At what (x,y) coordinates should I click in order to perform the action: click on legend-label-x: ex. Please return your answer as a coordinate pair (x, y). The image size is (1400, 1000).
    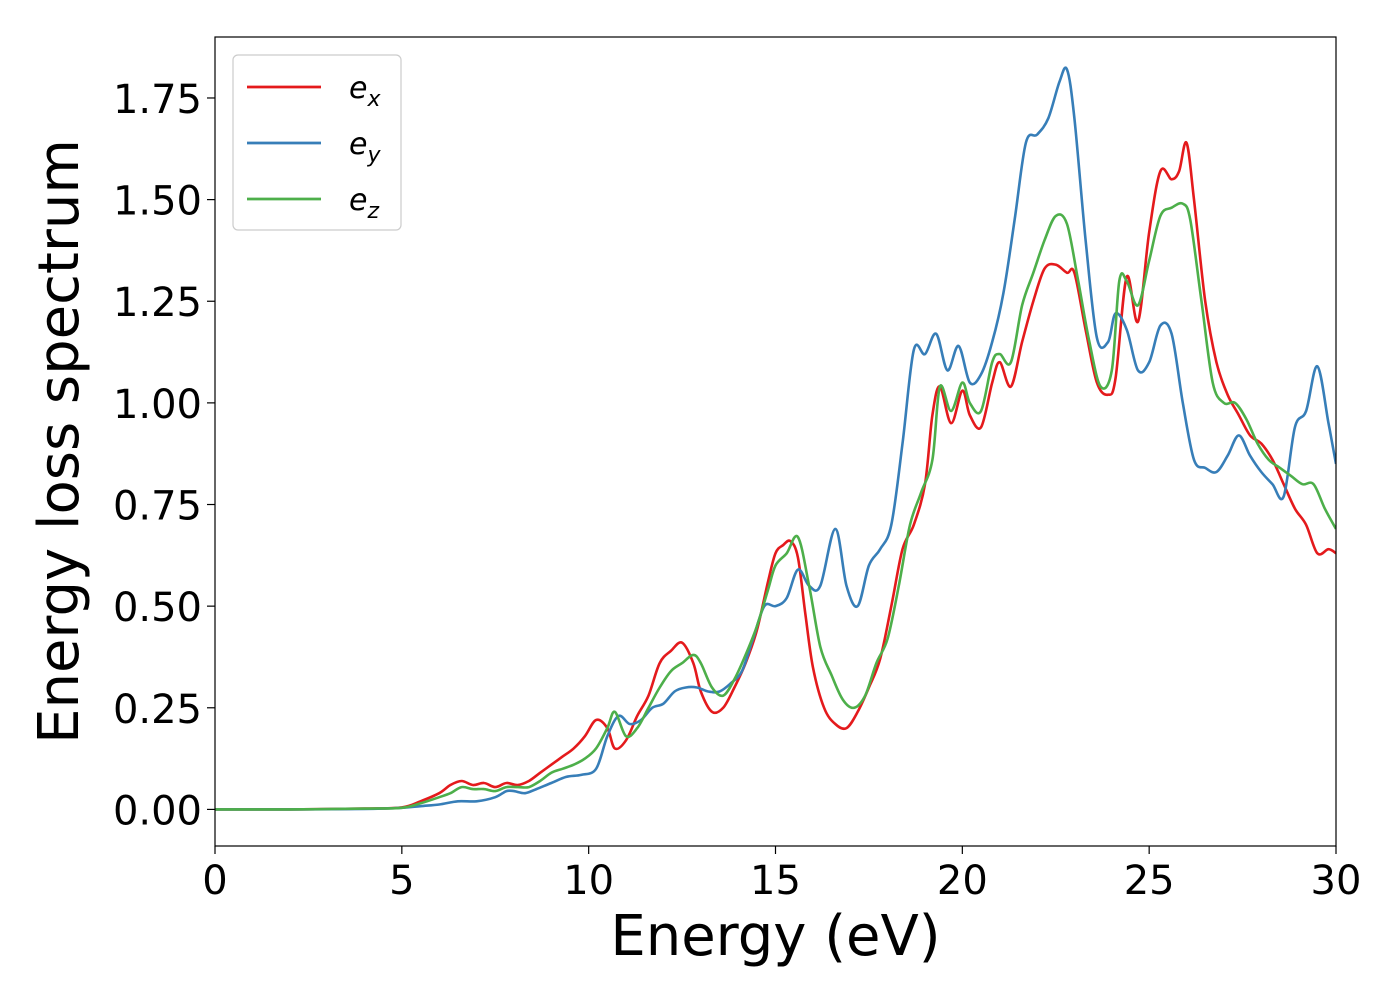
    Looking at the image, I should click on (365, 91).